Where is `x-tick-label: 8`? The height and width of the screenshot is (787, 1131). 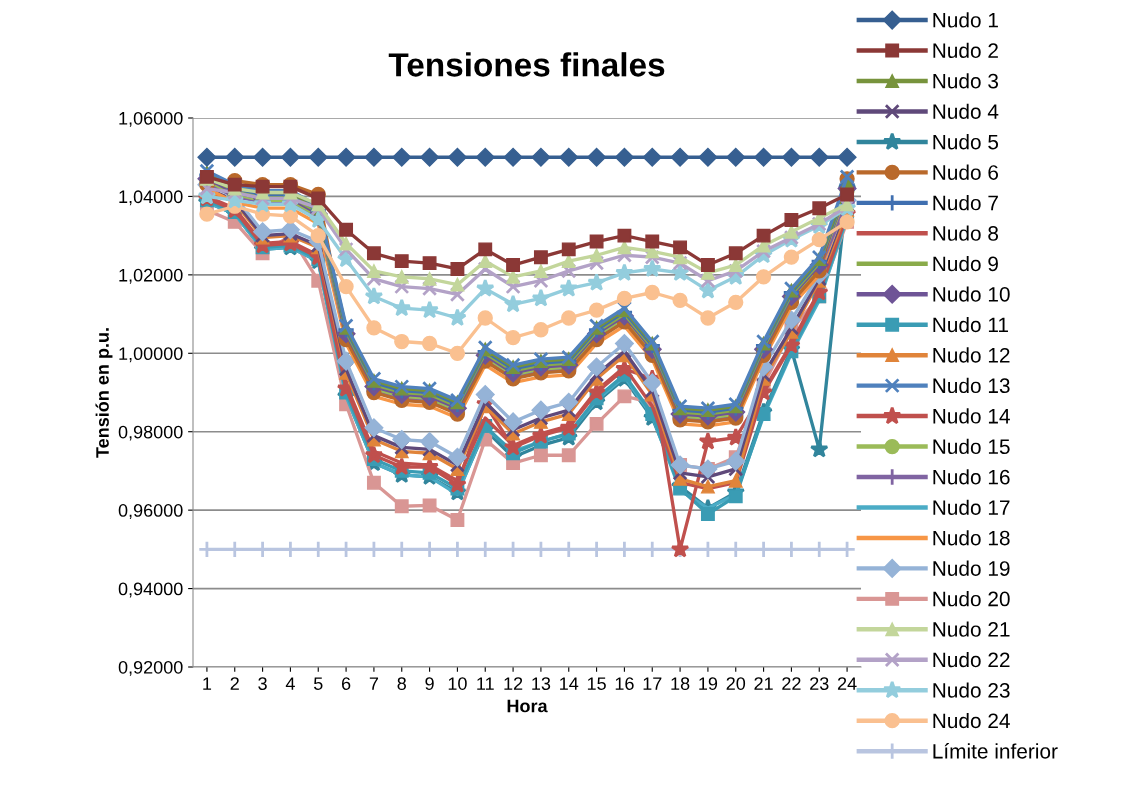
x-tick-label: 8 is located at coordinates (401, 683).